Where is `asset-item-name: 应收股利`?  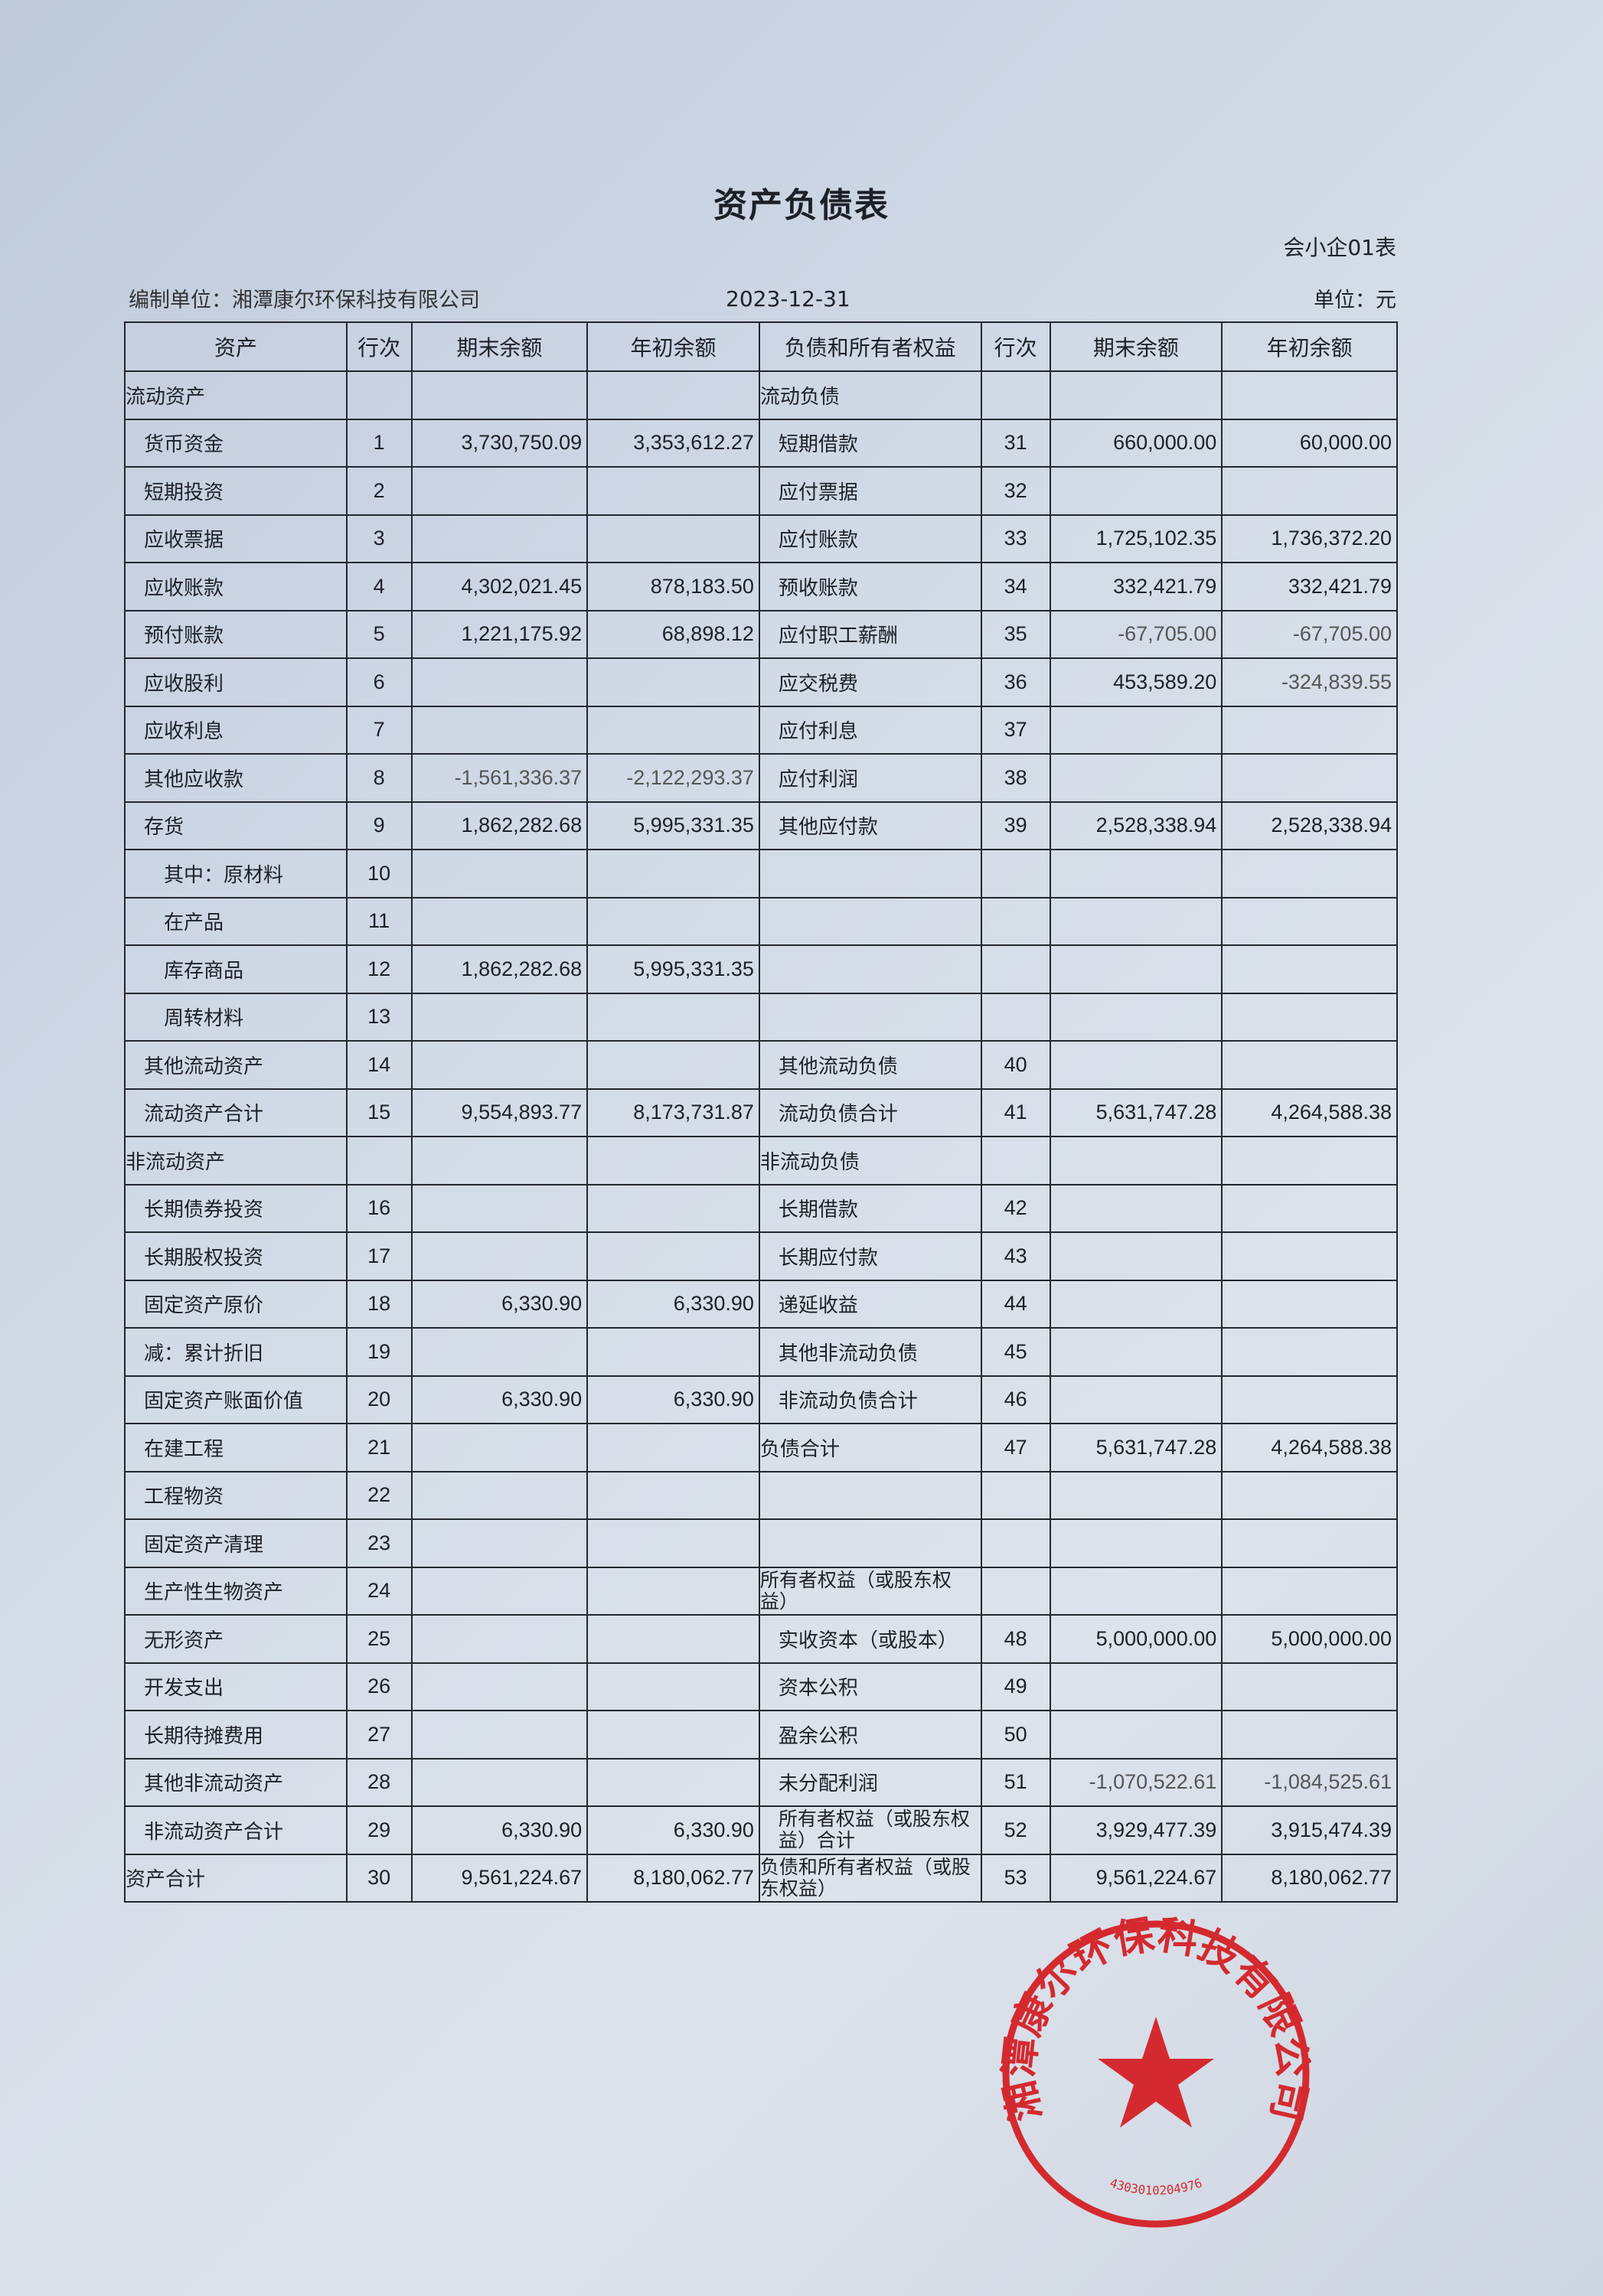 asset-item-name: 应收股利 is located at coordinates (236, 682).